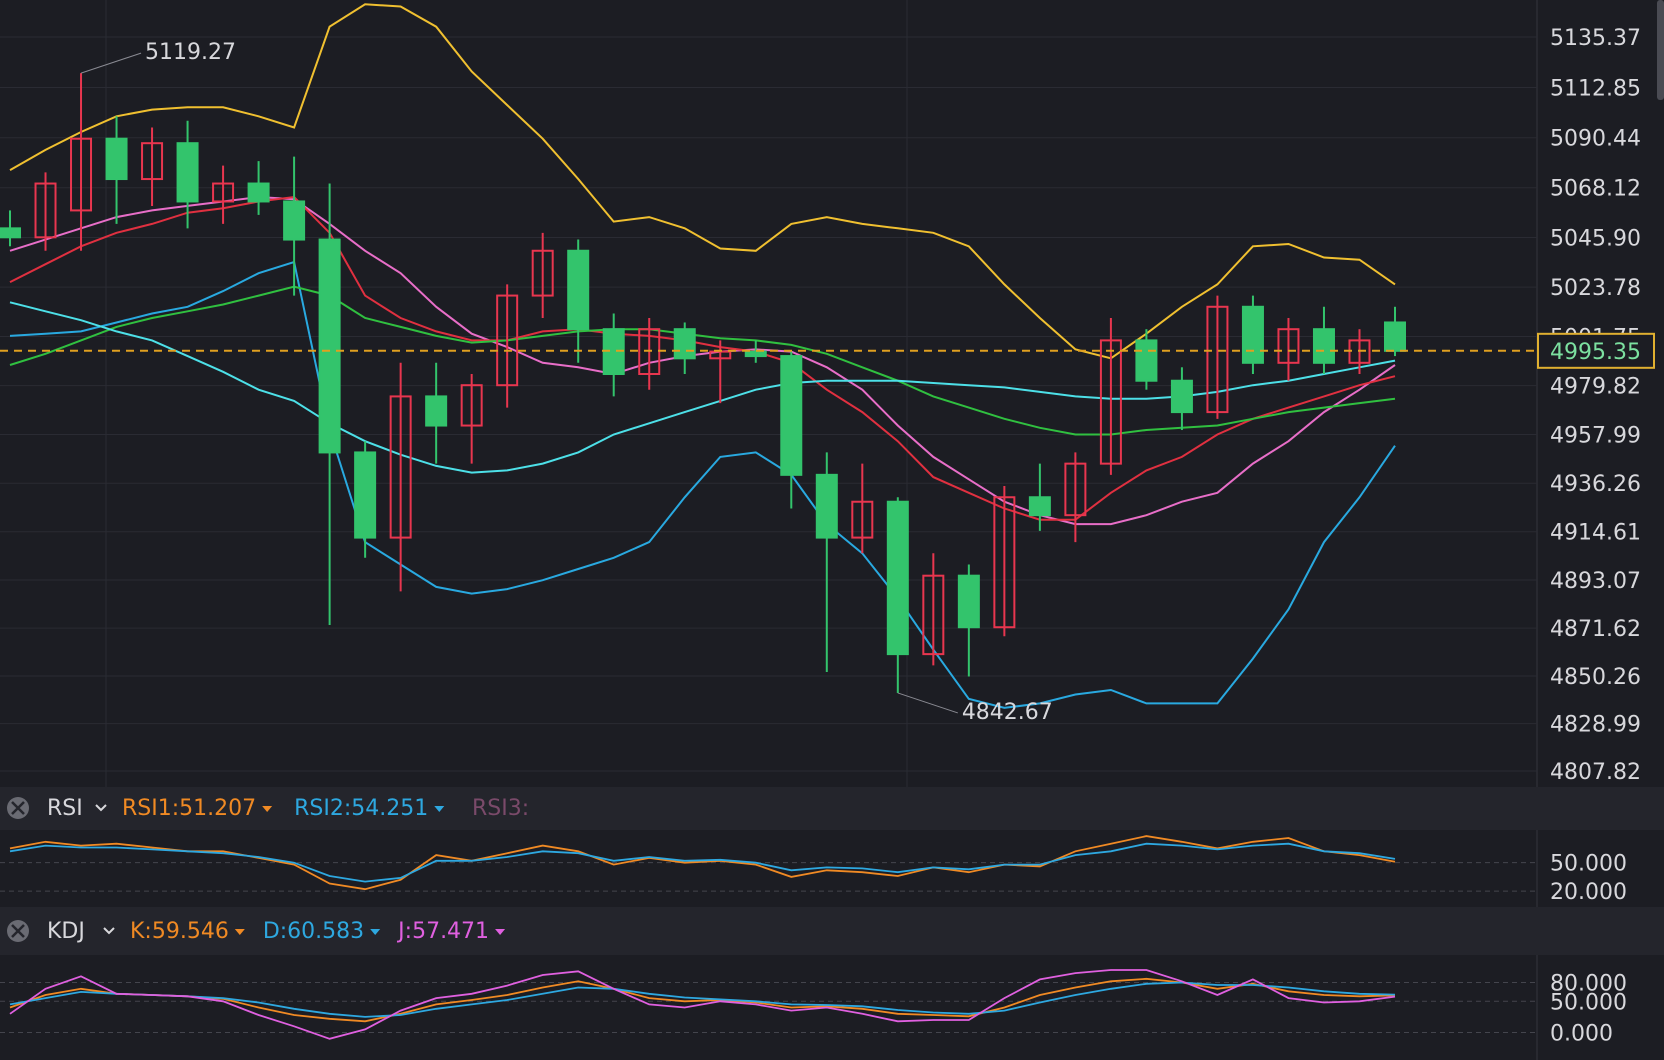  Describe the element at coordinates (1595, 772) in the screenshot. I see `y-tick-label: 4807.82` at that location.